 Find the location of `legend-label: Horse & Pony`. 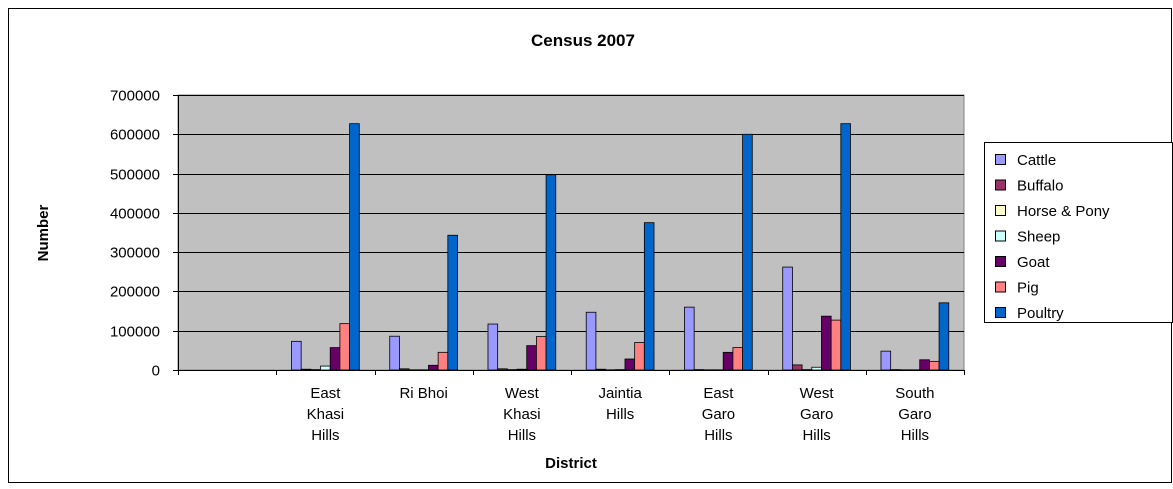

legend-label: Horse & Pony is located at coordinates (1063, 211).